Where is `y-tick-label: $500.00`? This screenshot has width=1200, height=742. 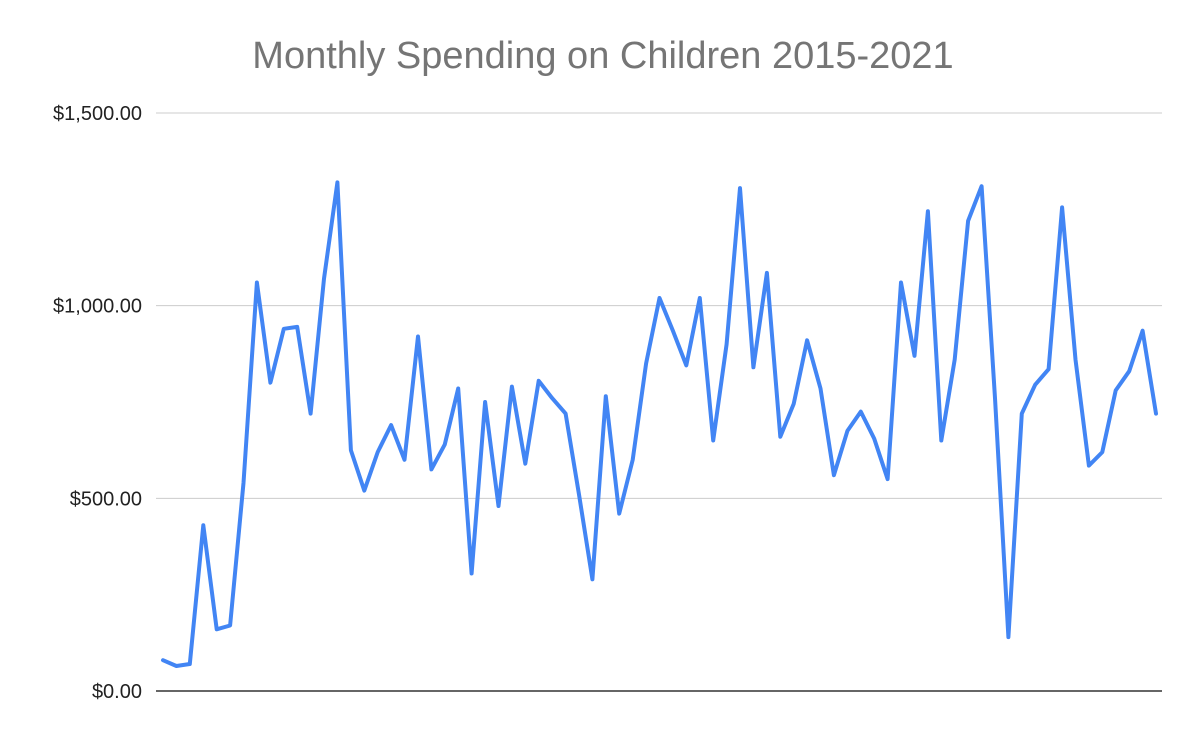 y-tick-label: $500.00 is located at coordinates (106, 499).